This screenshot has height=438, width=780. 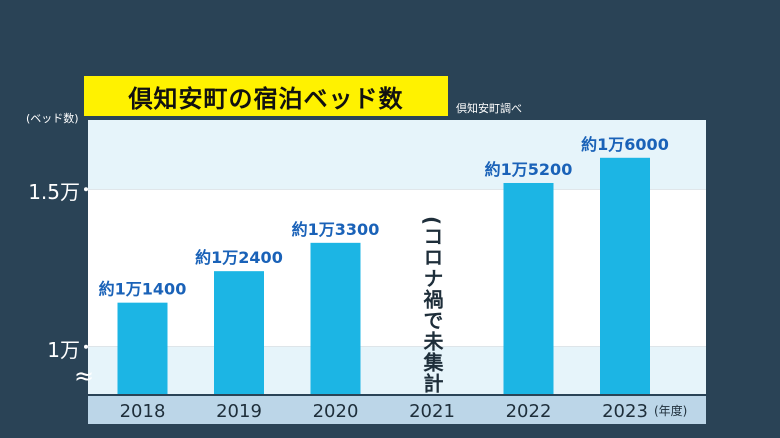 I want to click on bar-value-label: 約1万5200, so click(x=529, y=169).